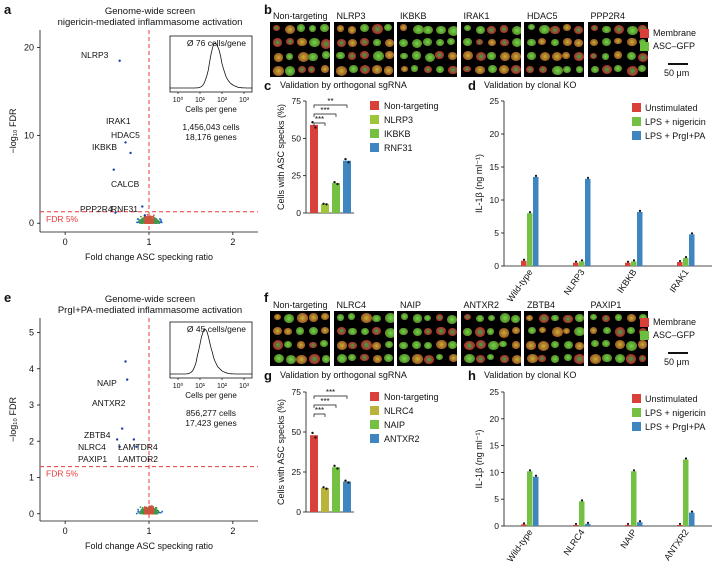  I want to click on volcano-e-title-1: Genome-wide screen, so click(150, 299).